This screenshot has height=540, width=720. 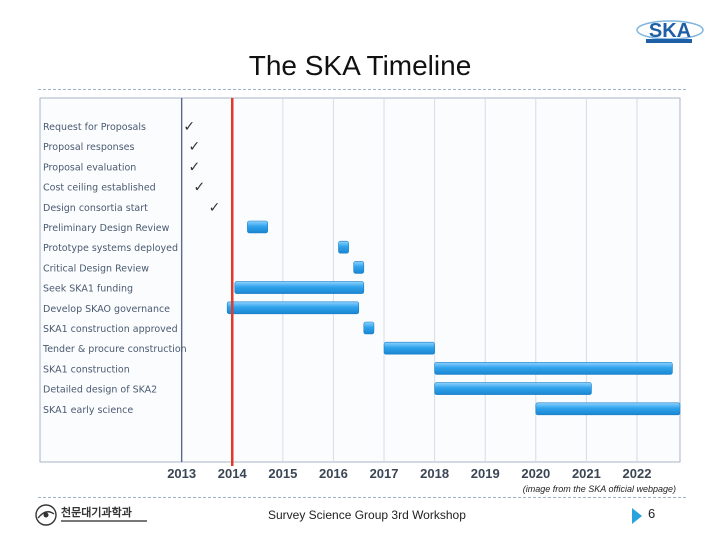 I want to click on image-caption: (image from the SKA official webpage), so click(x=599, y=489).